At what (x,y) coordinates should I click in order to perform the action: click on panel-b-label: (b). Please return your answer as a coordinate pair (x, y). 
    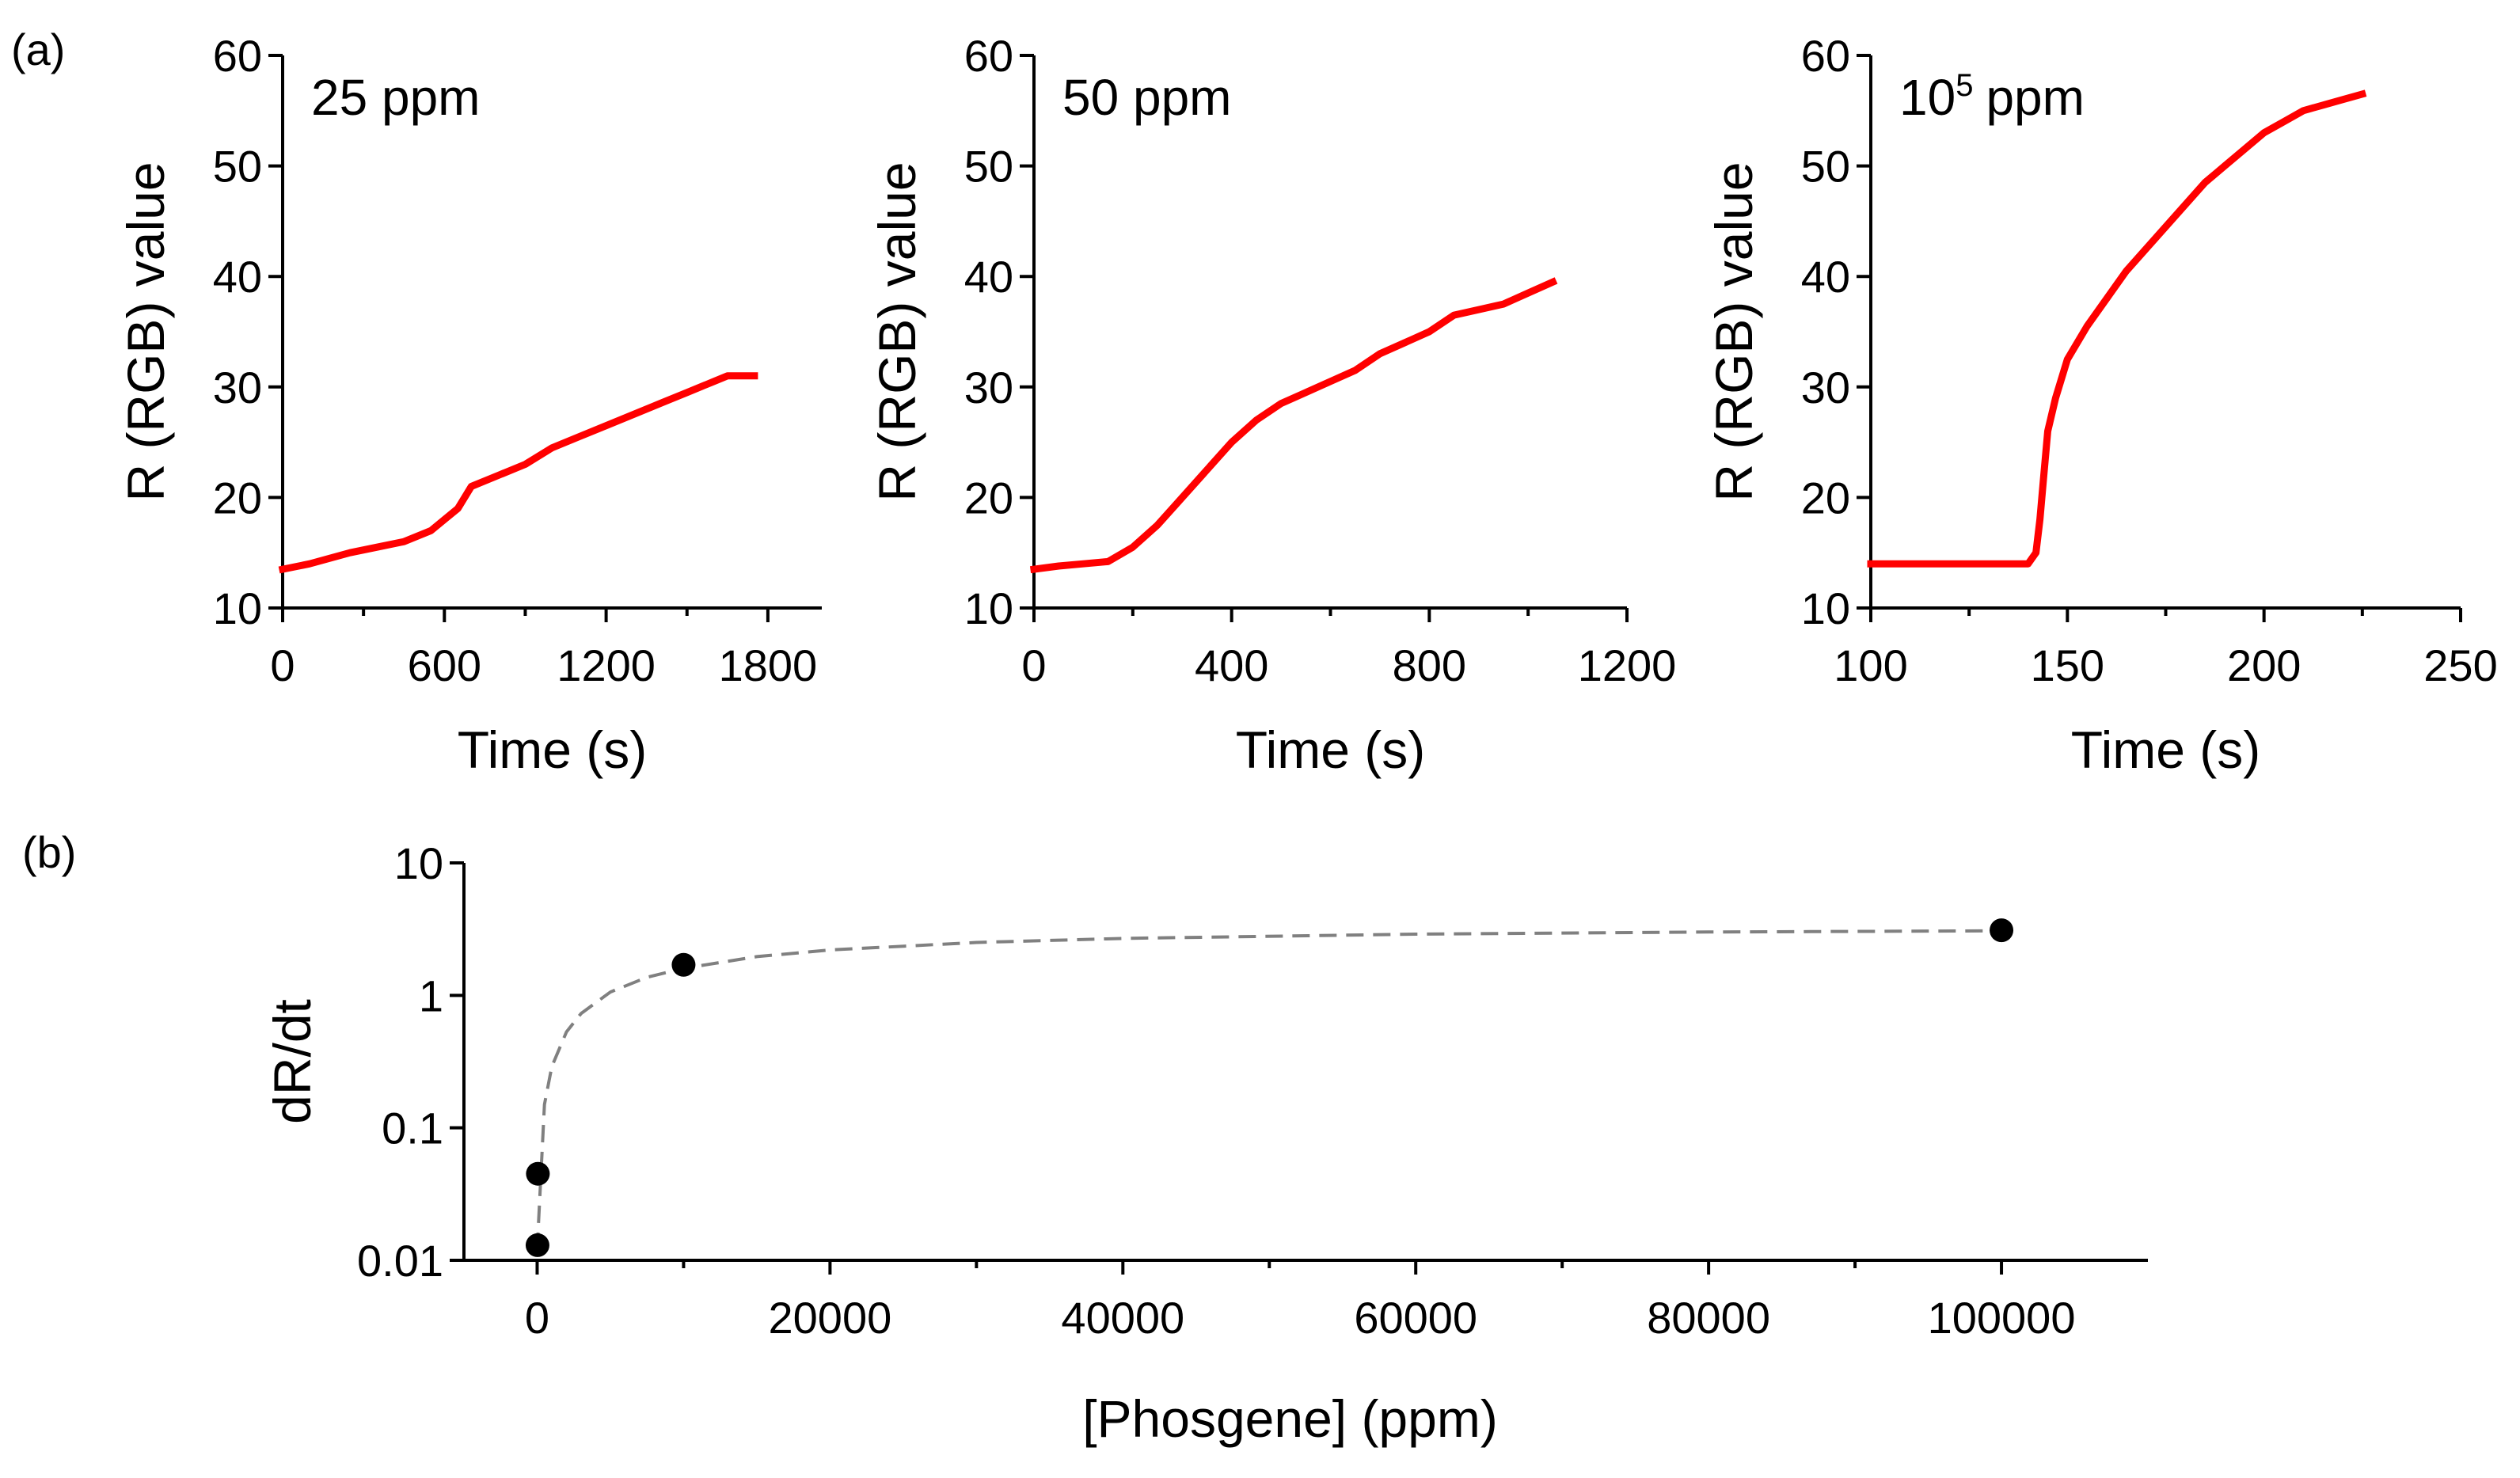
    Looking at the image, I should click on (49, 852).